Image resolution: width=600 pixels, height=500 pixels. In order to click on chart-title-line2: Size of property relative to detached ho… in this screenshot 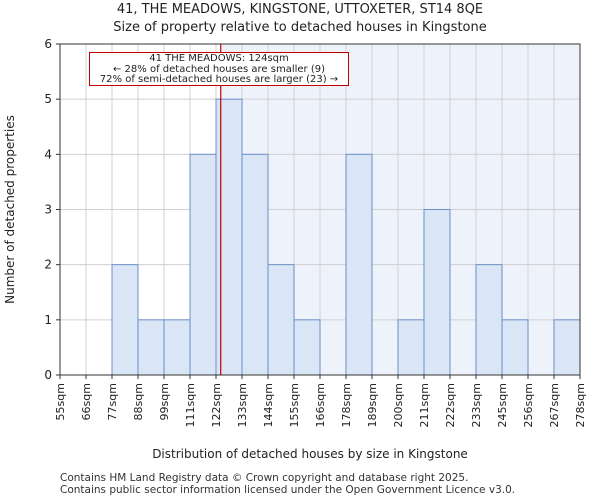, I will do `click(300, 27)`.